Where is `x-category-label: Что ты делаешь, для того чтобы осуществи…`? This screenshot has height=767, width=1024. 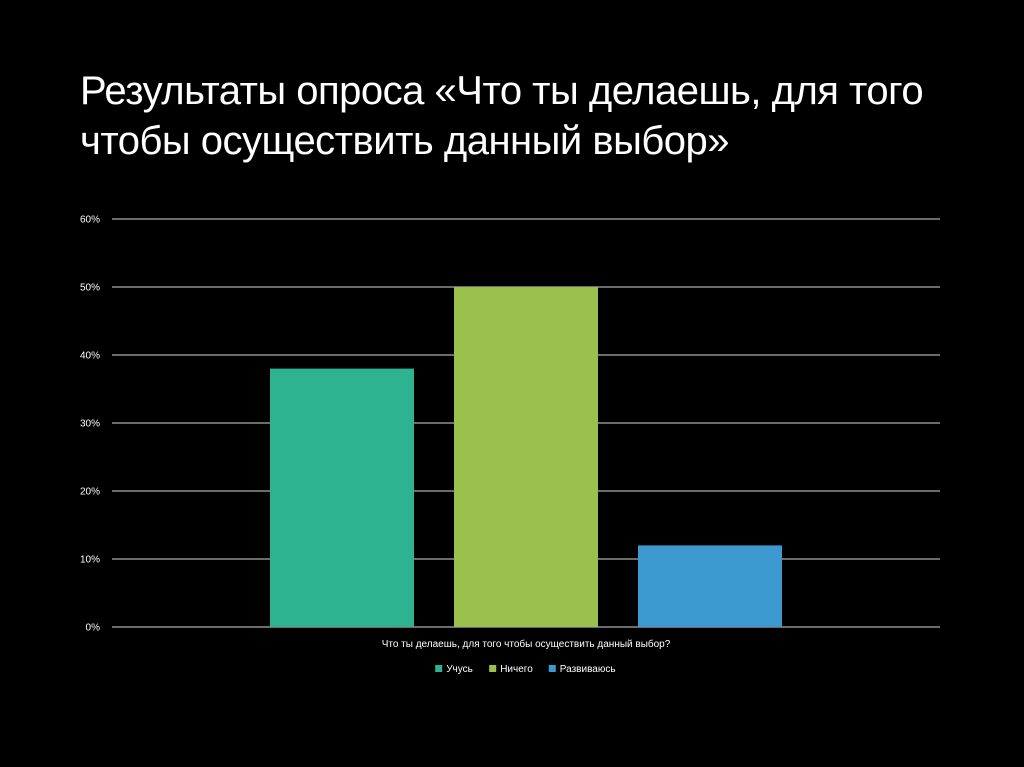 x-category-label: Что ты делаешь, для того чтобы осуществи… is located at coordinates (526, 644).